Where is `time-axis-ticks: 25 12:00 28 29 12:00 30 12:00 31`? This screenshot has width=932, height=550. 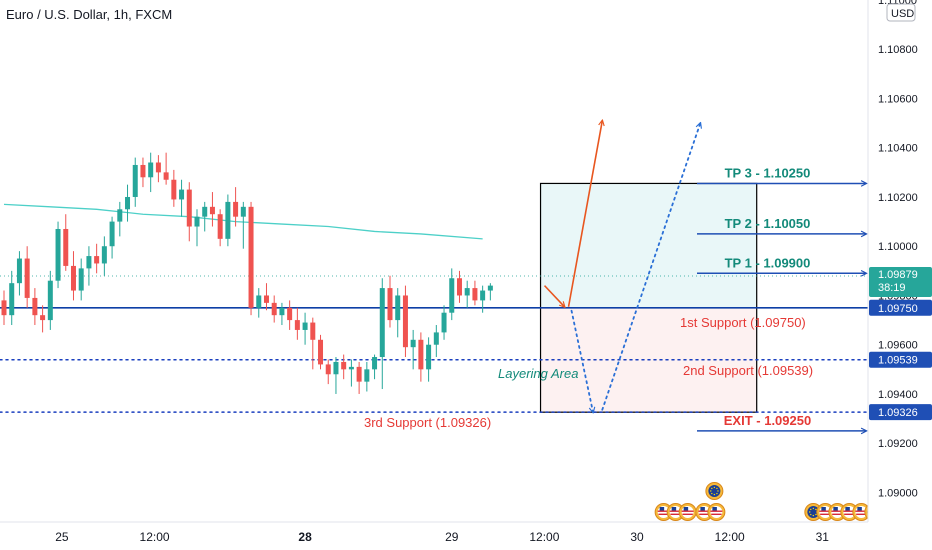
time-axis-ticks: 25 12:00 28 29 12:00 30 12:00 31 is located at coordinates (442, 537).